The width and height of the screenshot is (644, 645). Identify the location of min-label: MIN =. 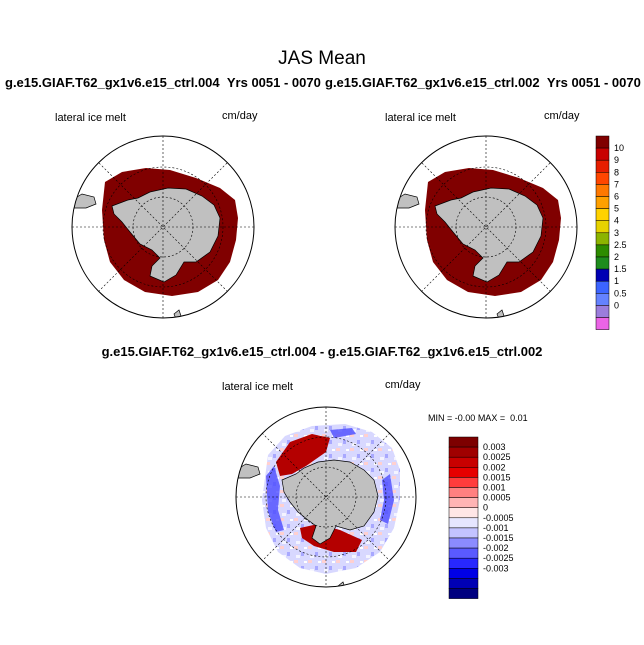
(440, 418).